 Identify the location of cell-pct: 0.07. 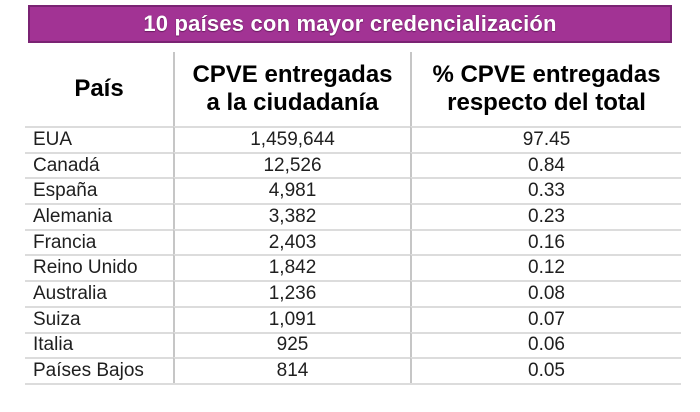
(545, 318).